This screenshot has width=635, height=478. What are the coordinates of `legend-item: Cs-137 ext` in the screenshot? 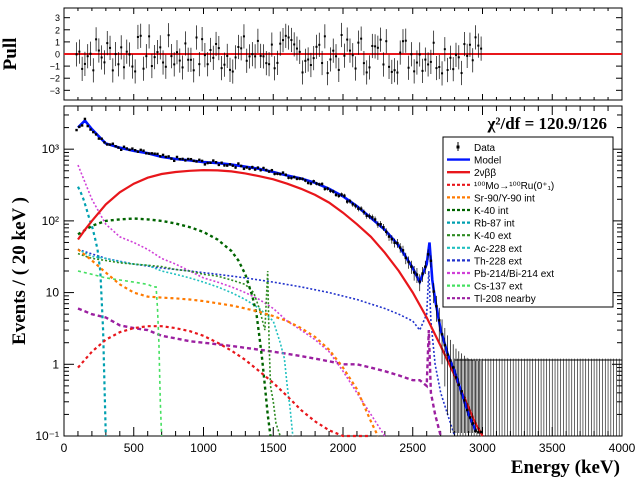 It's located at (485, 287).